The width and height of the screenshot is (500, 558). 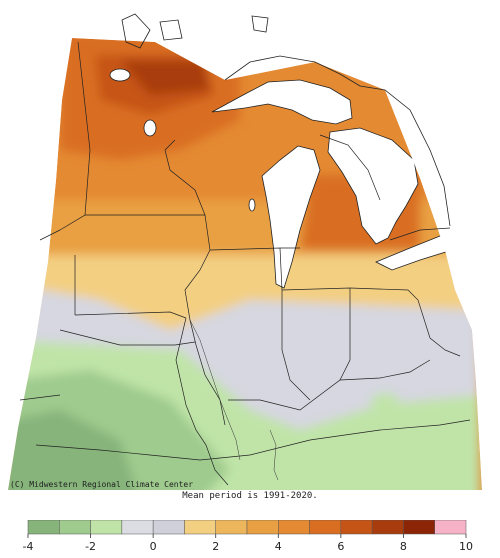 What do you see at coordinates (373, 186) in the screenshot?
I see `lake-huron` at bounding box center [373, 186].